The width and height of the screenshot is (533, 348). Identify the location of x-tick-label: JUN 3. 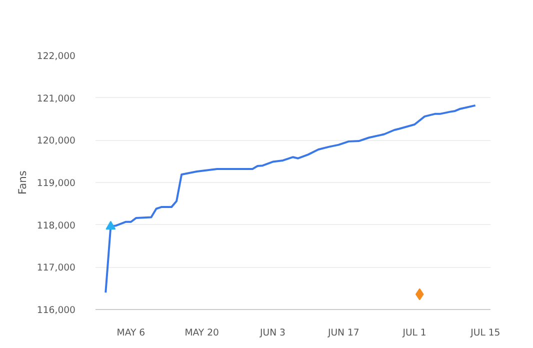
(272, 333).